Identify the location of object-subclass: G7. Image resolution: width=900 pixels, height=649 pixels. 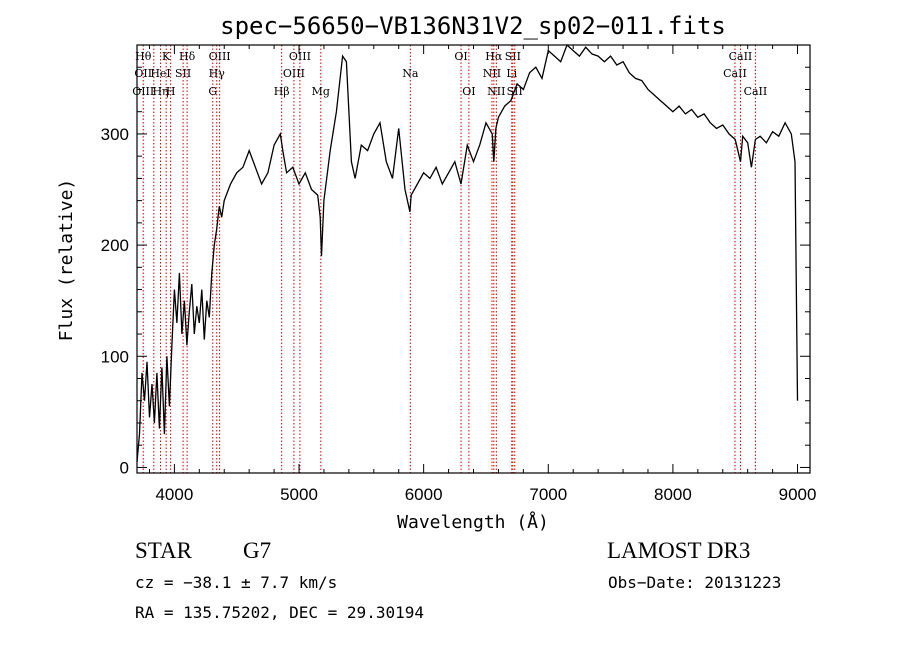
(257, 550).